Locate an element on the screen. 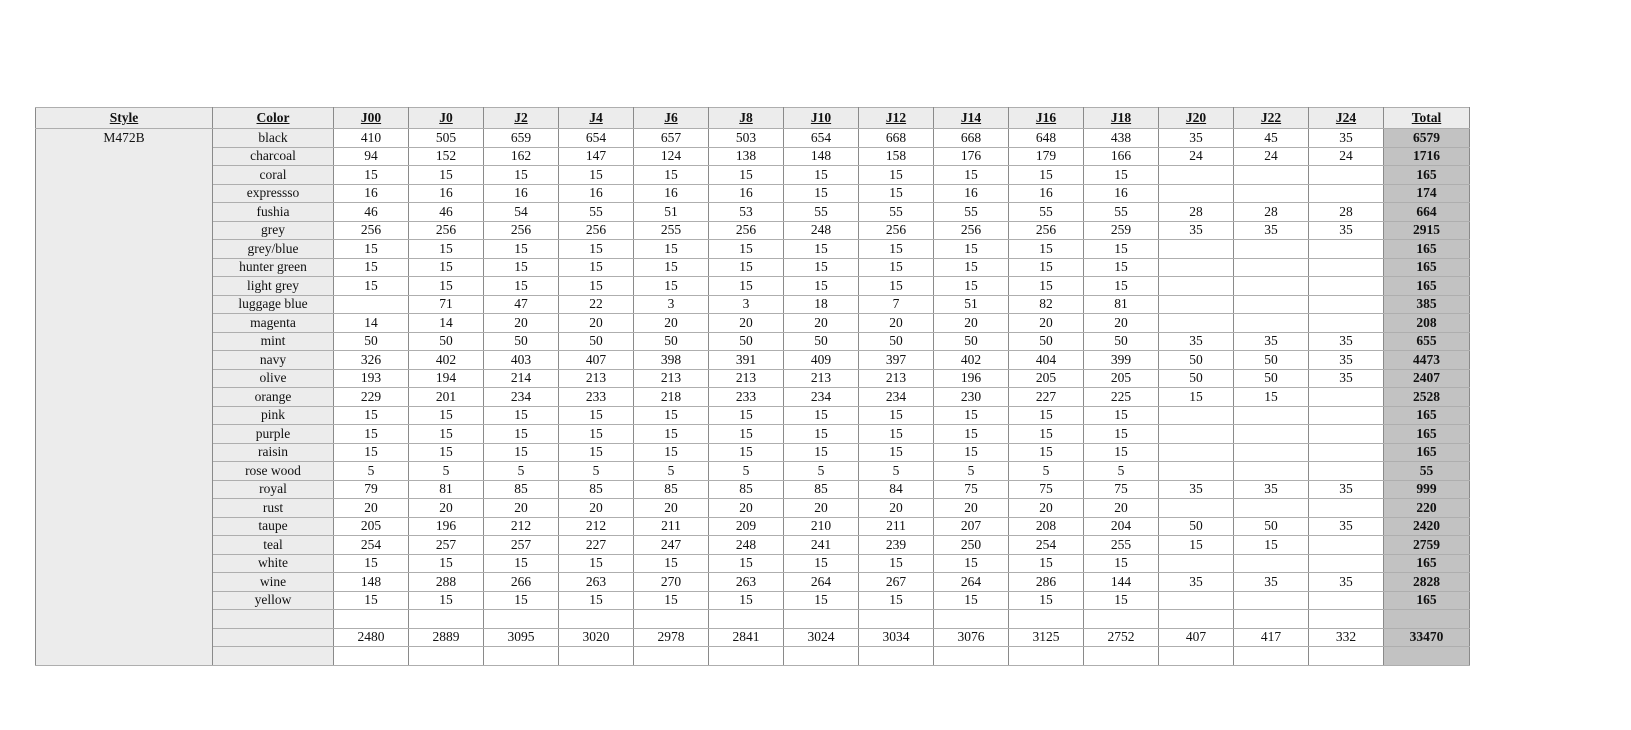  row-total-cell: 999 is located at coordinates (1426, 489).